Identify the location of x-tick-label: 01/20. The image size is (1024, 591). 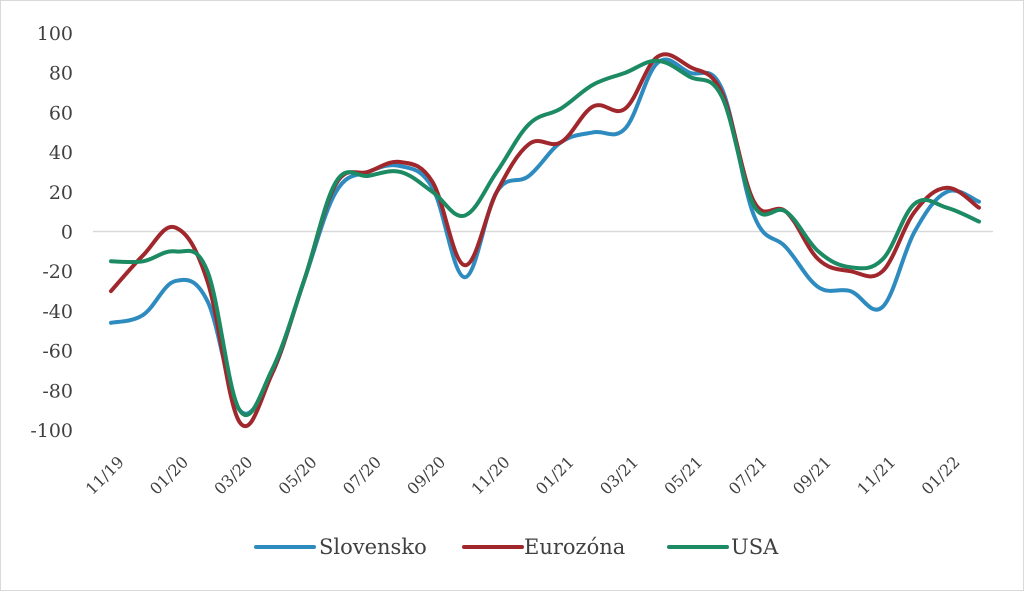
(169, 475).